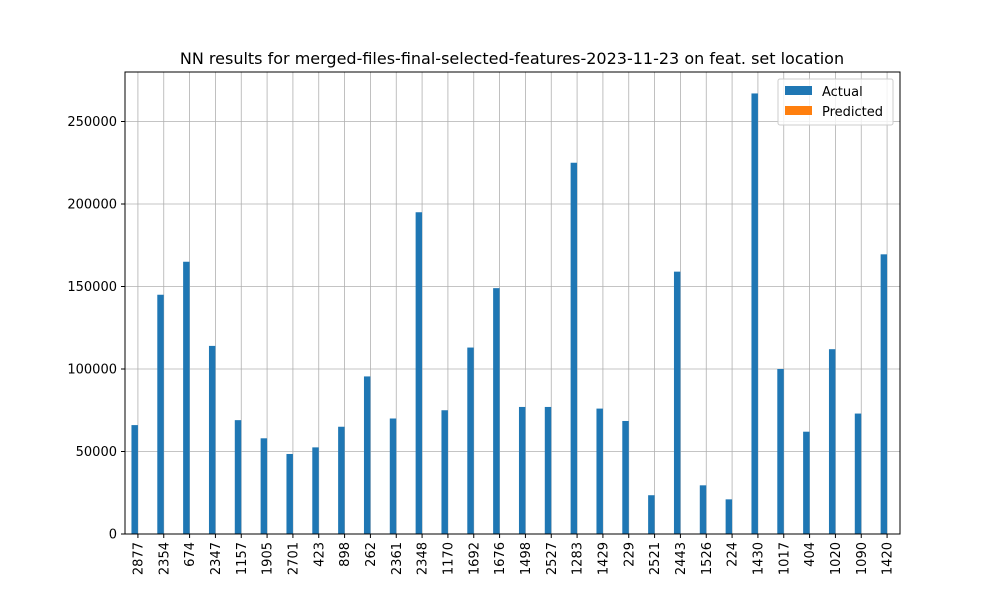  I want to click on x-tick-label: 1170, so click(448, 558).